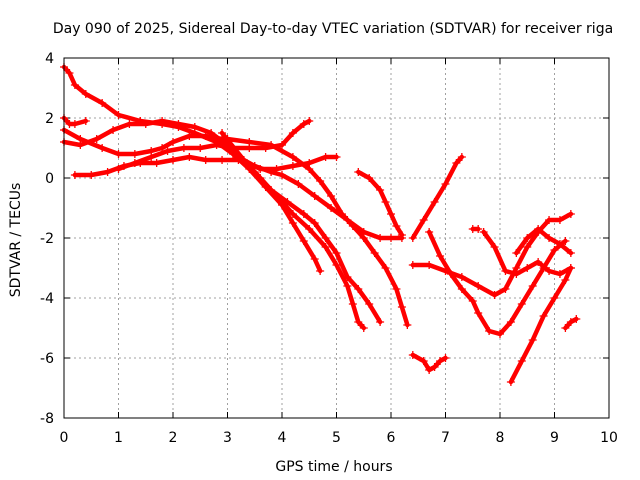 This screenshot has height=480, width=640. What do you see at coordinates (554, 438) in the screenshot?
I see `x-tick-label: 9` at bounding box center [554, 438].